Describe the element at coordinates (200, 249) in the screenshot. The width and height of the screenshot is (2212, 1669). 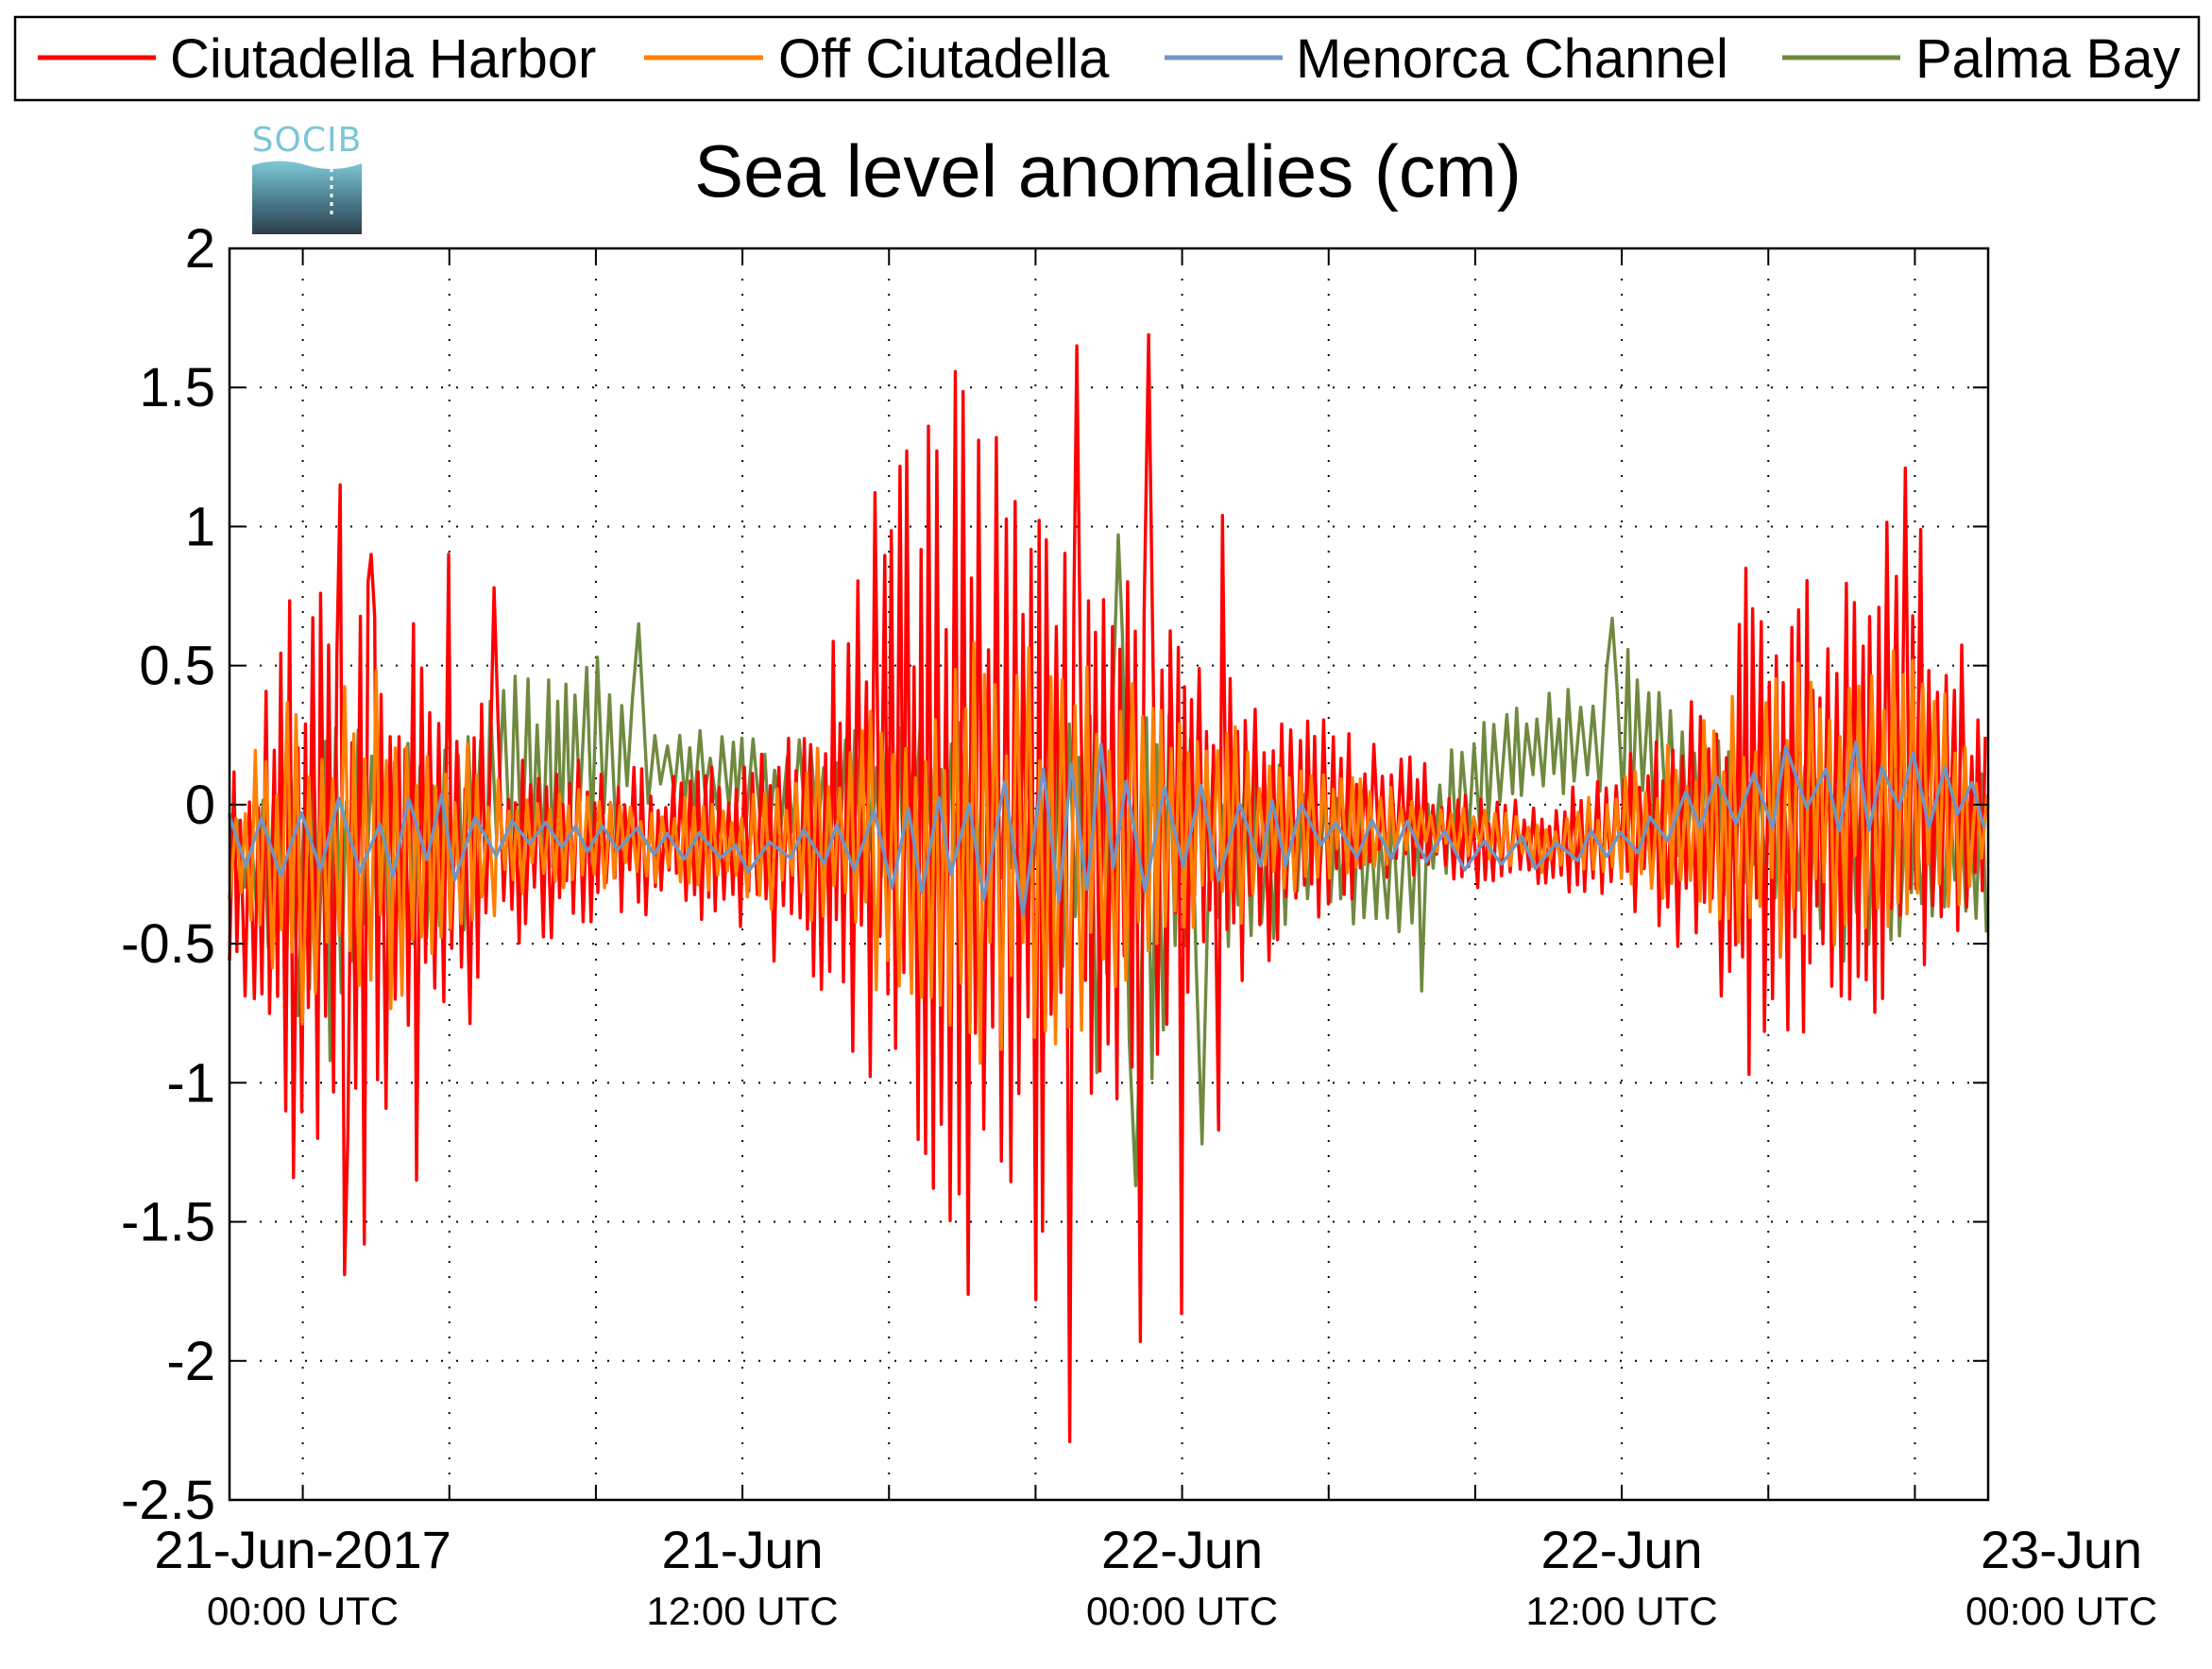
I see `y-tick-label: 2` at that location.